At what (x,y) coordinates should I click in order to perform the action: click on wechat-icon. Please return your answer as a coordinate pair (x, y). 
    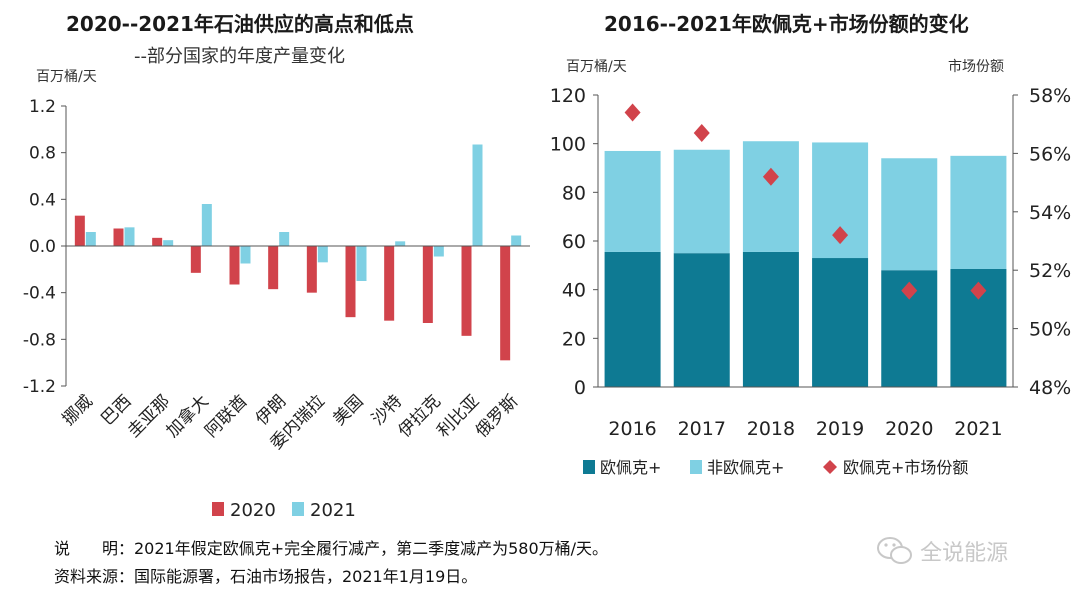
    Looking at the image, I should click on (894, 550).